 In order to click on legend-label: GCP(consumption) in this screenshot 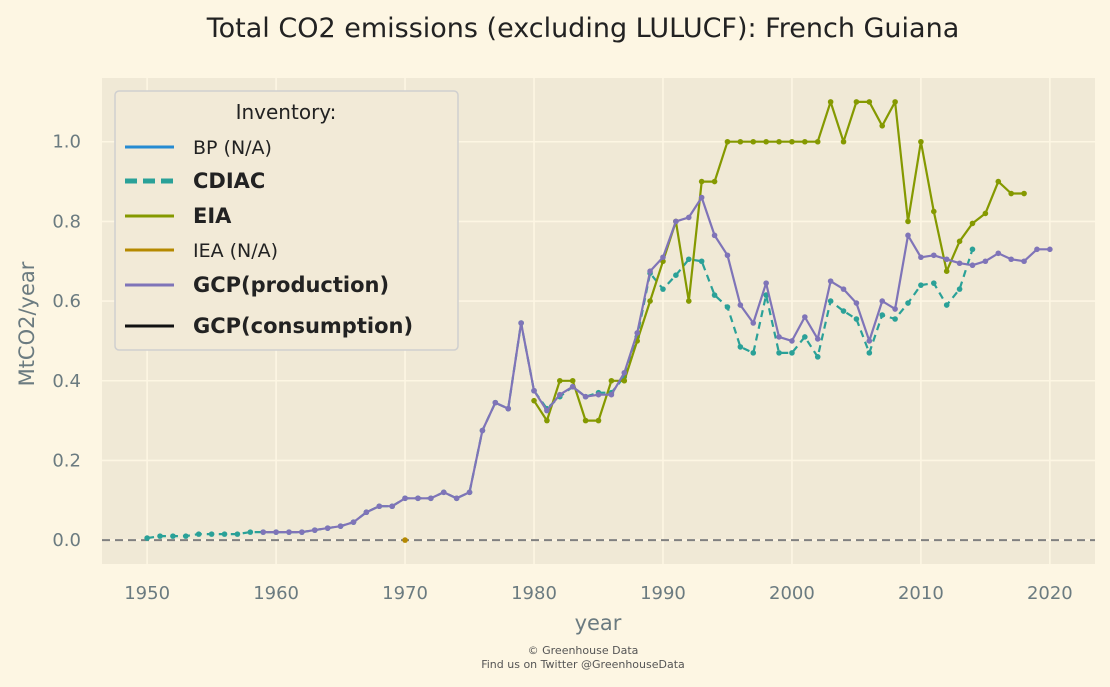, I will do `click(303, 326)`.